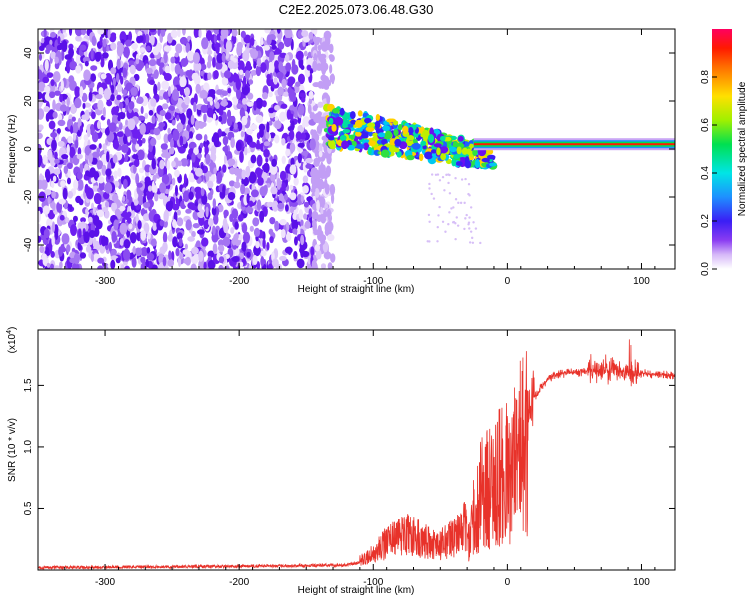 Image resolution: width=750 pixels, height=600 pixels. Describe the element at coordinates (105, 582) in the screenshot. I see `snr-x-tick-label: -300` at that location.